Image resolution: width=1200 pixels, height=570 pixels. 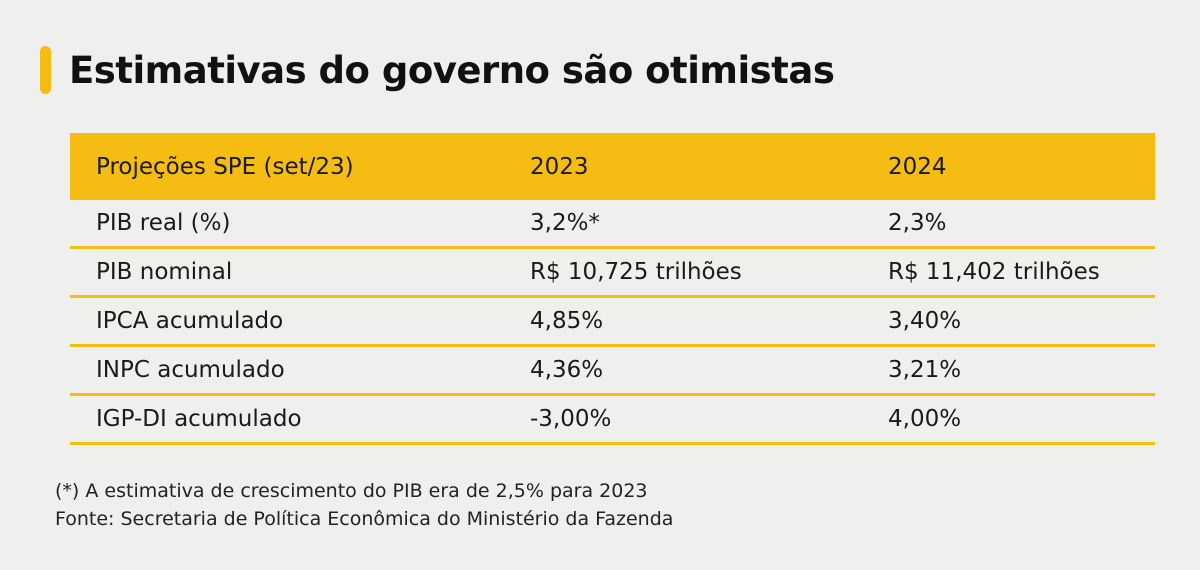 What do you see at coordinates (452, 70) in the screenshot?
I see `page-title: Estimativas do governo são otimistas` at bounding box center [452, 70].